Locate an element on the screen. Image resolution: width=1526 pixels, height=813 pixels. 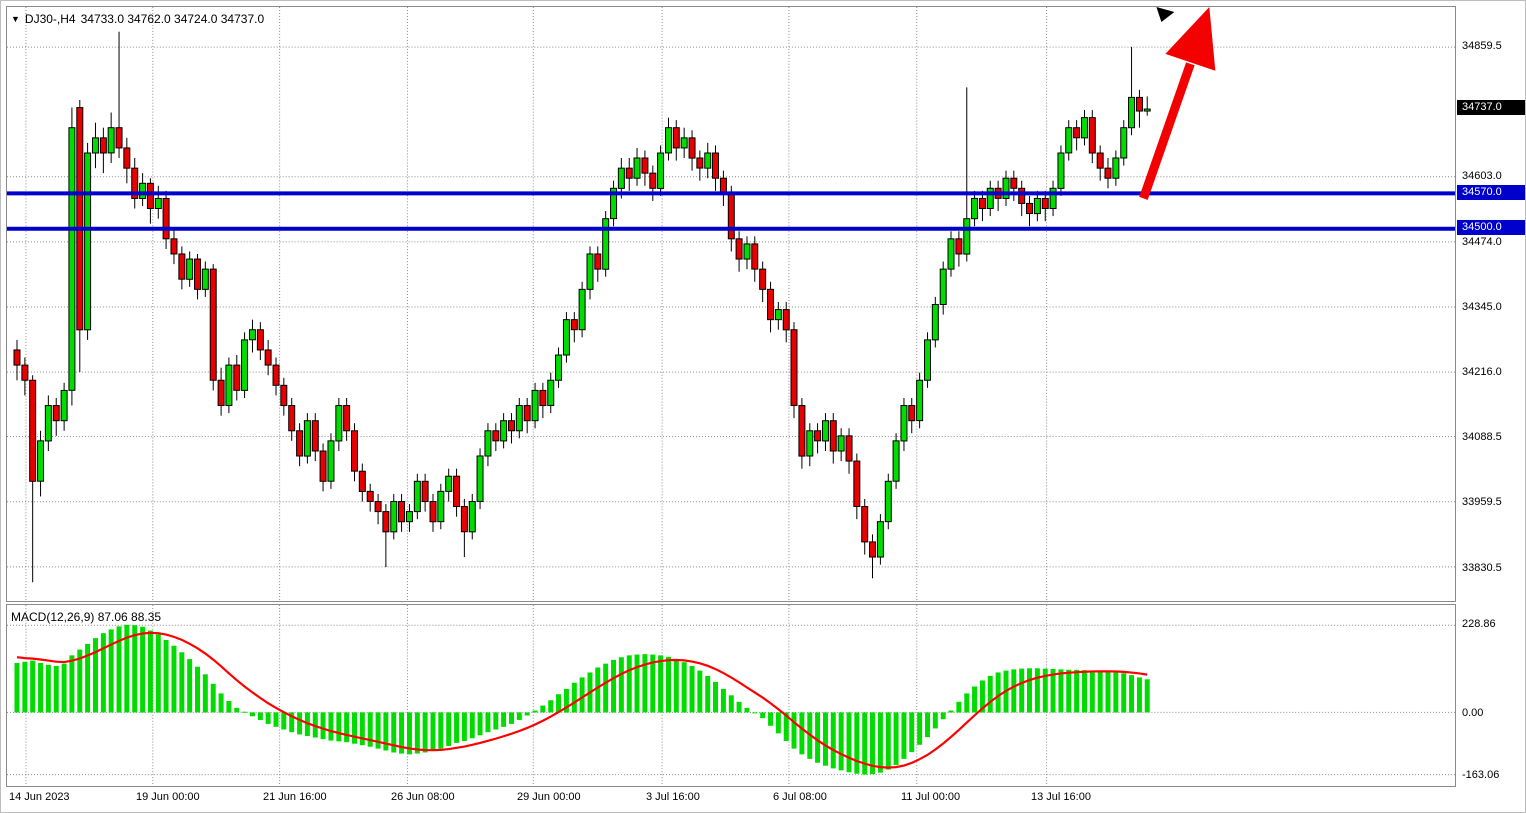
time-tick-label: 13 Jul 16:00 is located at coordinates (1061, 797).